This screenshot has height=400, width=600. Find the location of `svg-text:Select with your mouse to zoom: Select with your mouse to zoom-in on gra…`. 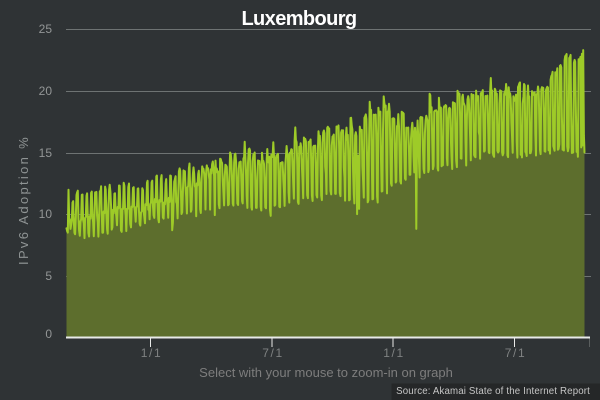

svg-text:Select with your mouse to zoom: Select with your mouse to zoom-in on gra… is located at coordinates (326, 372).